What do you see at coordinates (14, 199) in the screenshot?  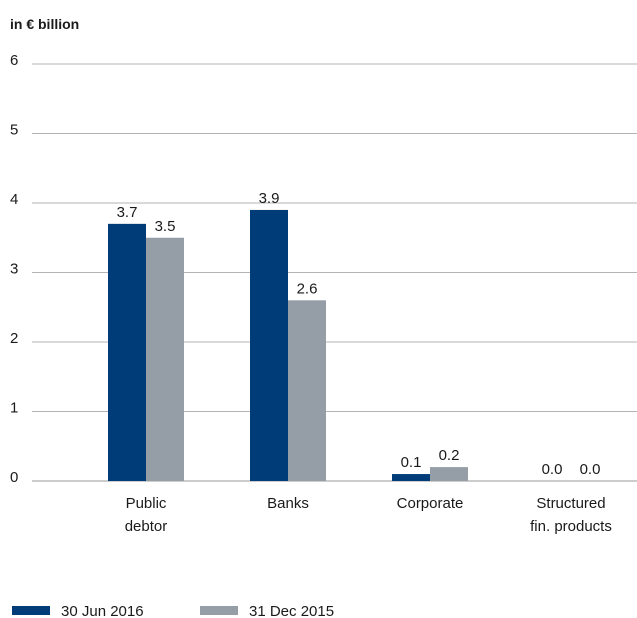 I see `y-tick-label: 4` at bounding box center [14, 199].